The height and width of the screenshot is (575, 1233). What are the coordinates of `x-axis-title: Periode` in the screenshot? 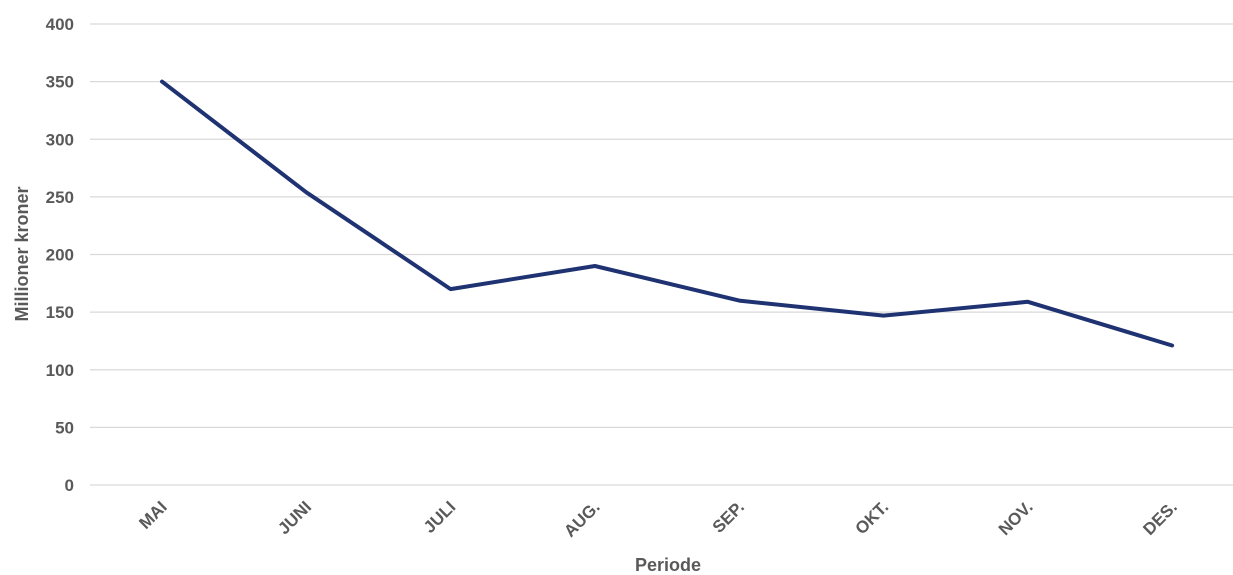 It's located at (668, 565).